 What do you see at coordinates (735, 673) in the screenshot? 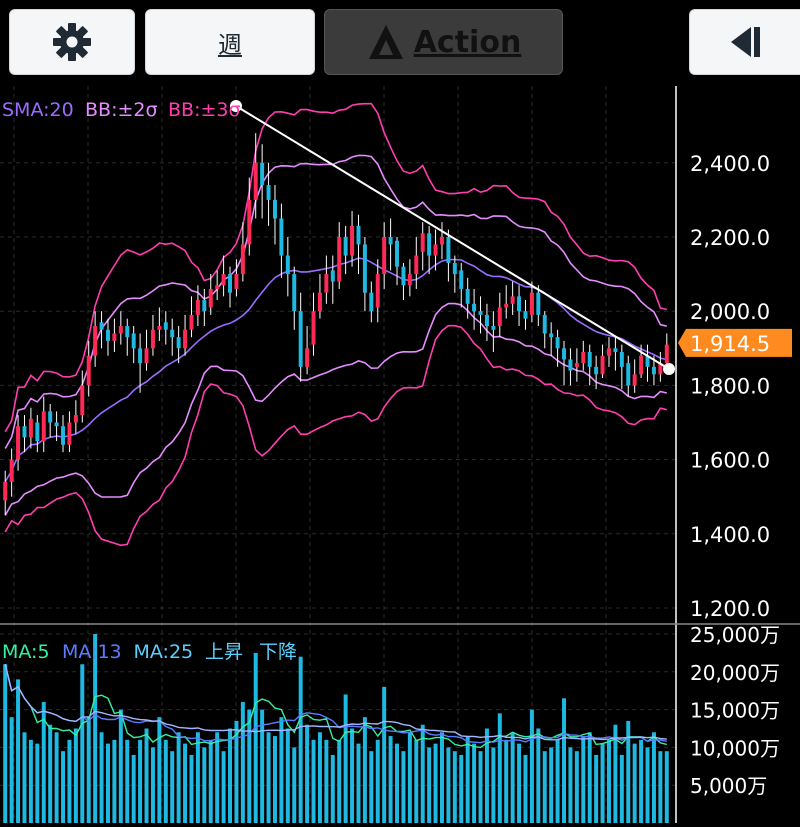
I see `volume-tick-label: 20,000万` at bounding box center [735, 673].